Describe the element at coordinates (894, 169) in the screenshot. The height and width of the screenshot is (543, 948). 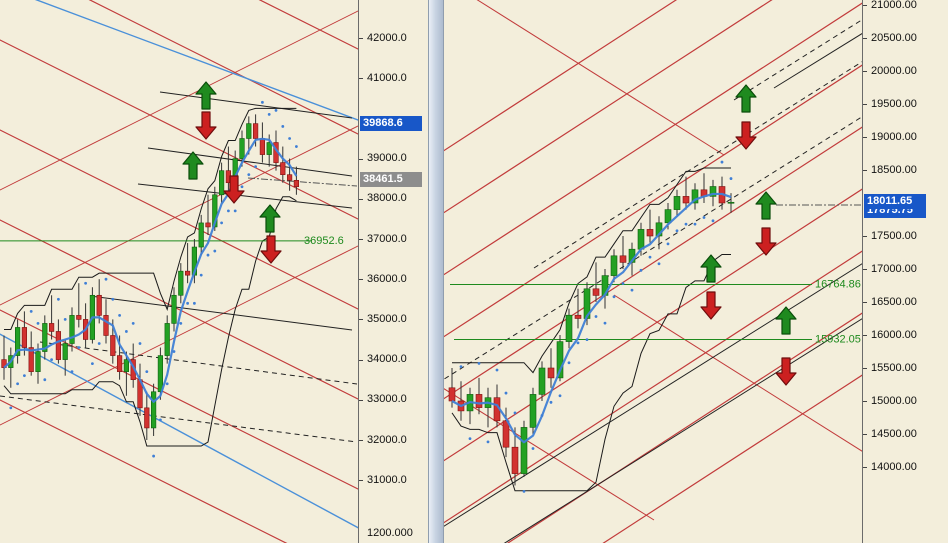
I see `axis-label: 18500.00` at that location.